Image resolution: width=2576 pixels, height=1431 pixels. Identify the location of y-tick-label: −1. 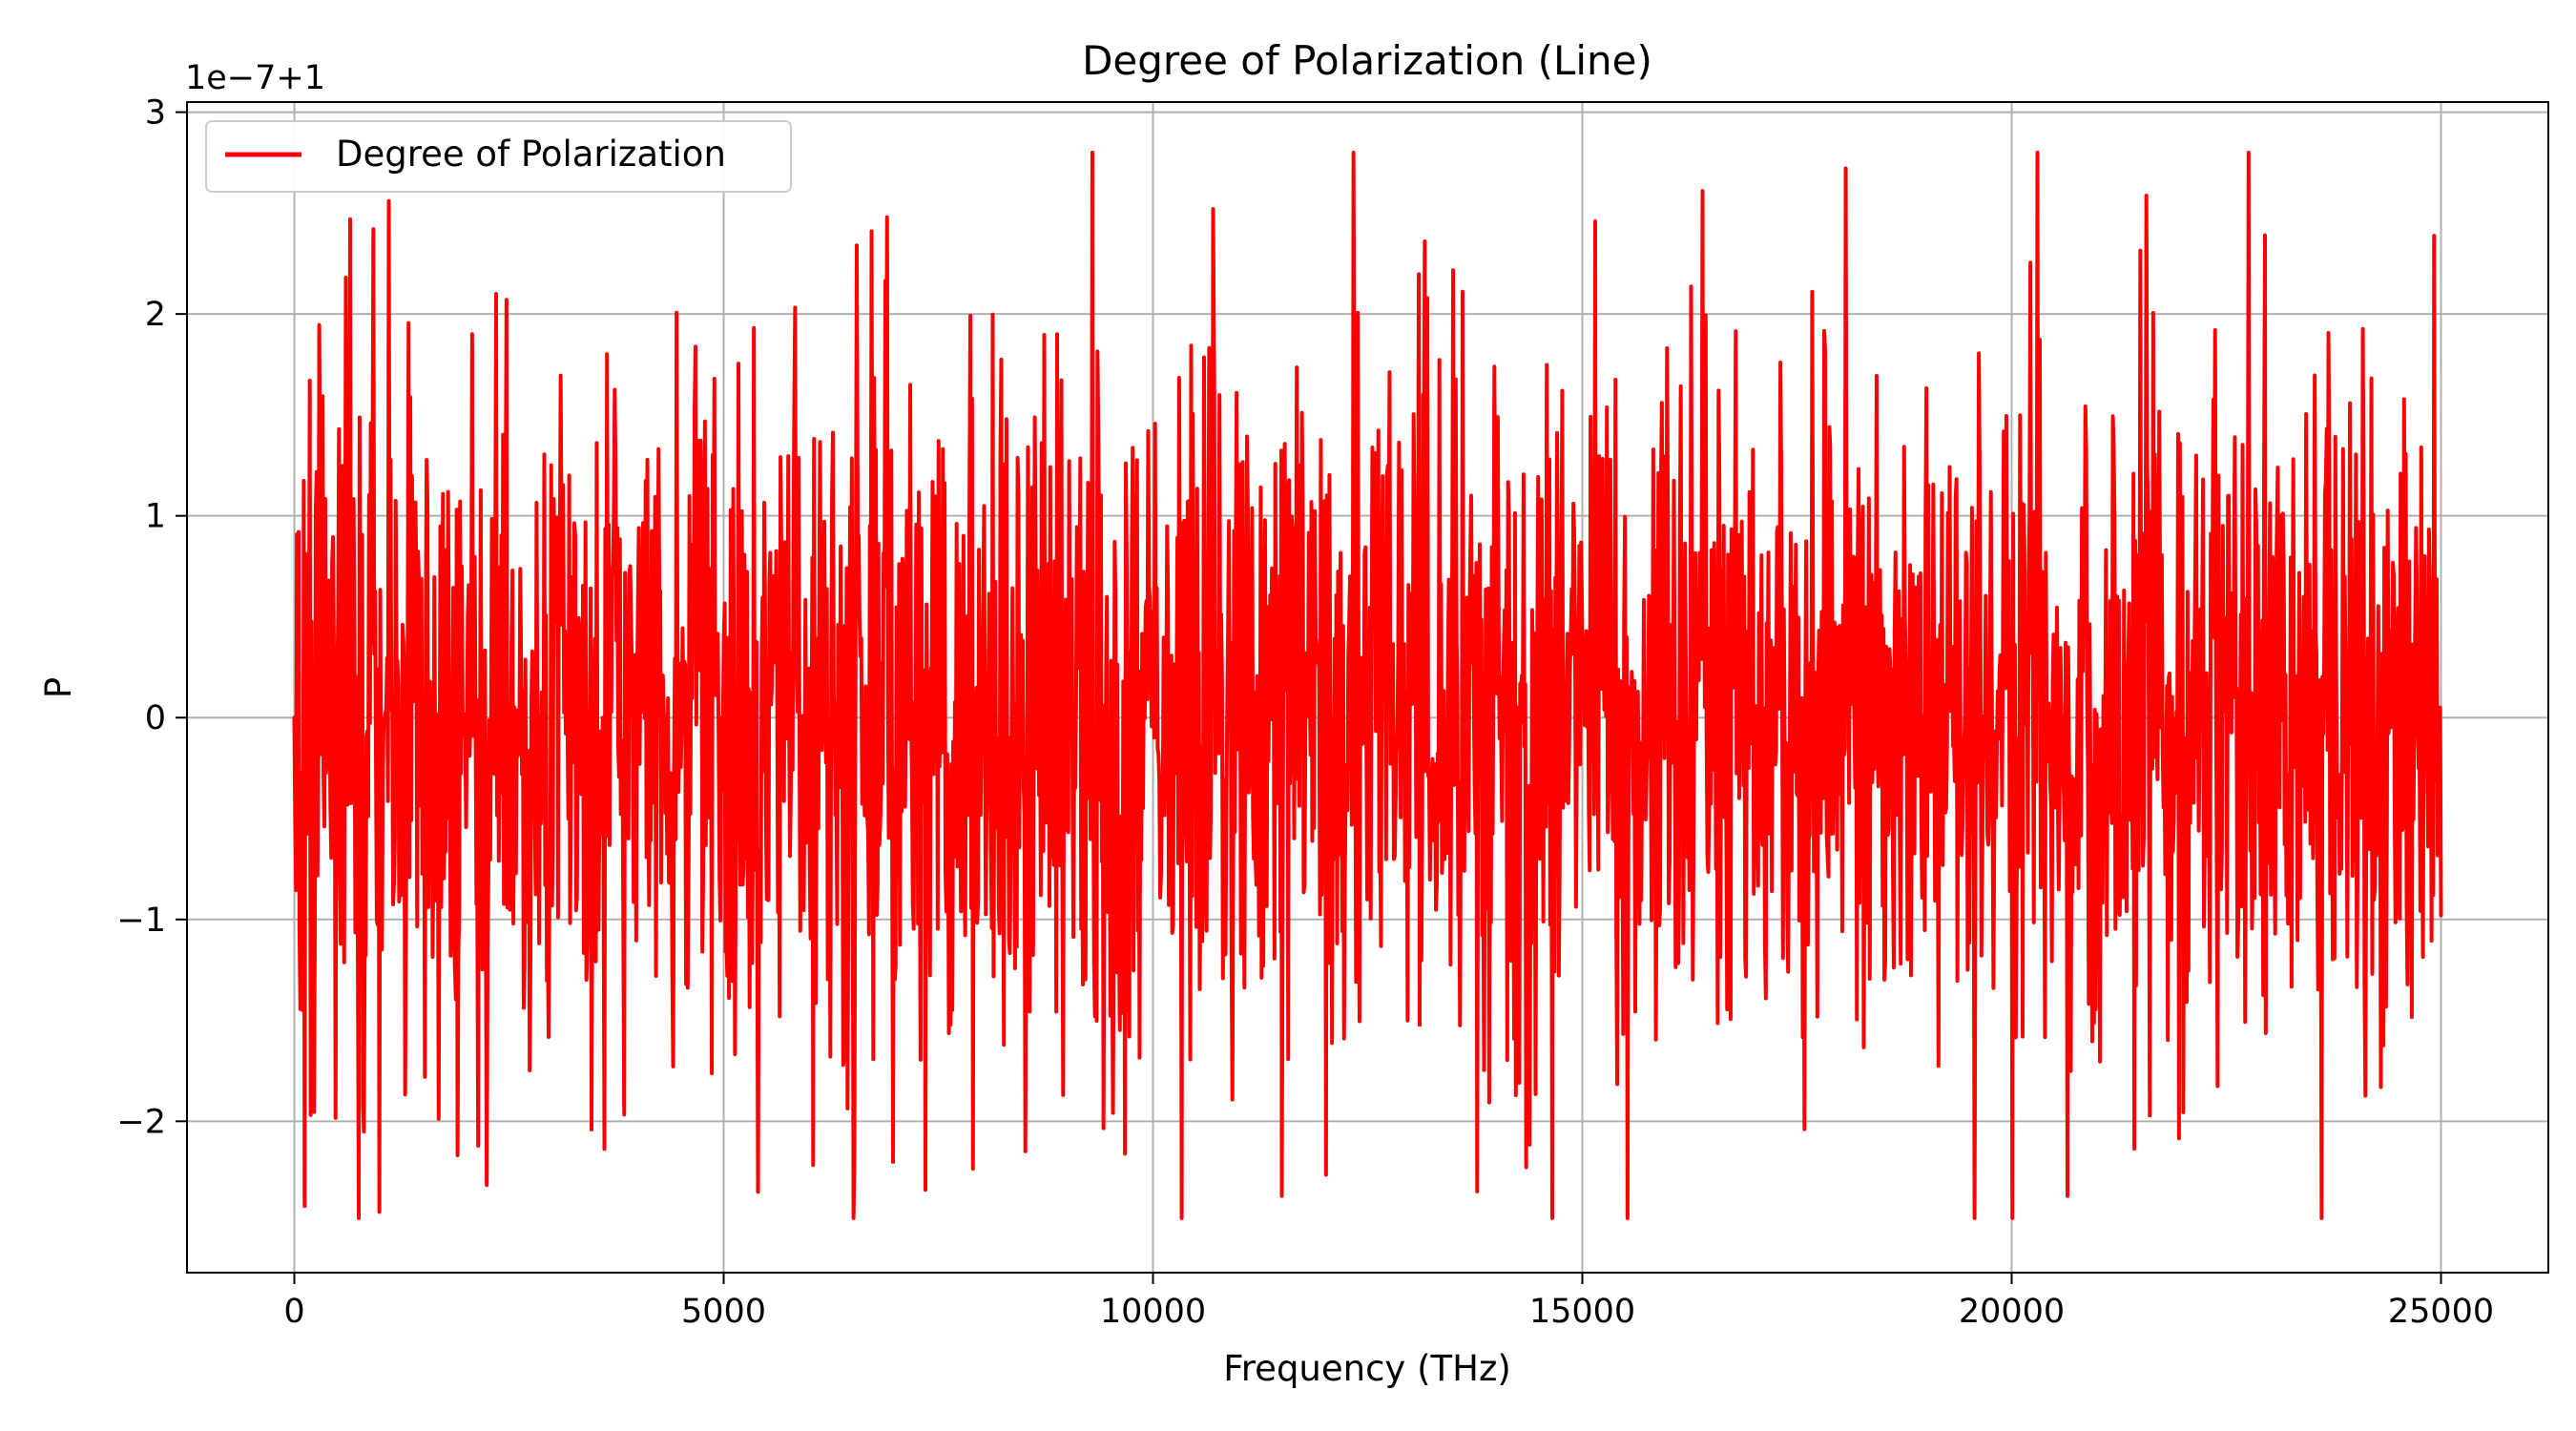
(141, 921).